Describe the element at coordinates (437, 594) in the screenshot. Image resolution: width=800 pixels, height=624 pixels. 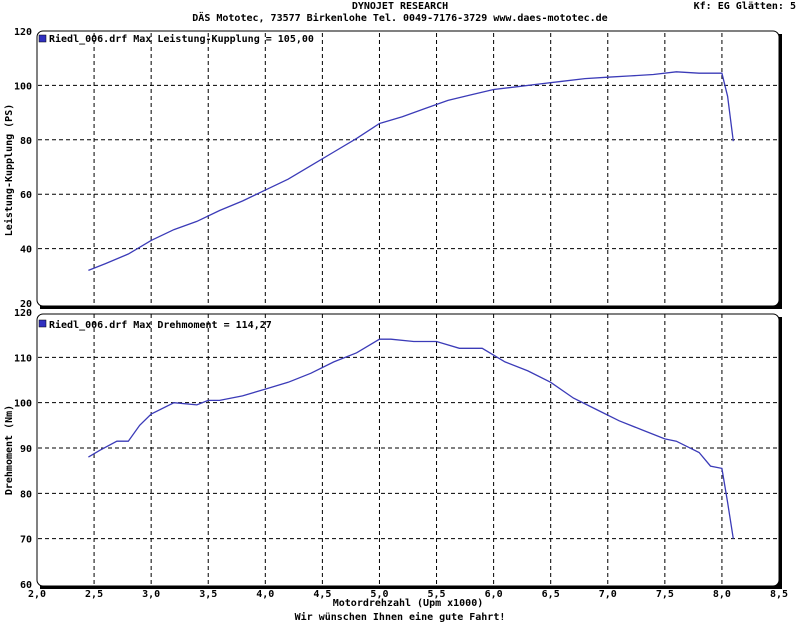
I see `x-tick-label: 5,5` at that location.